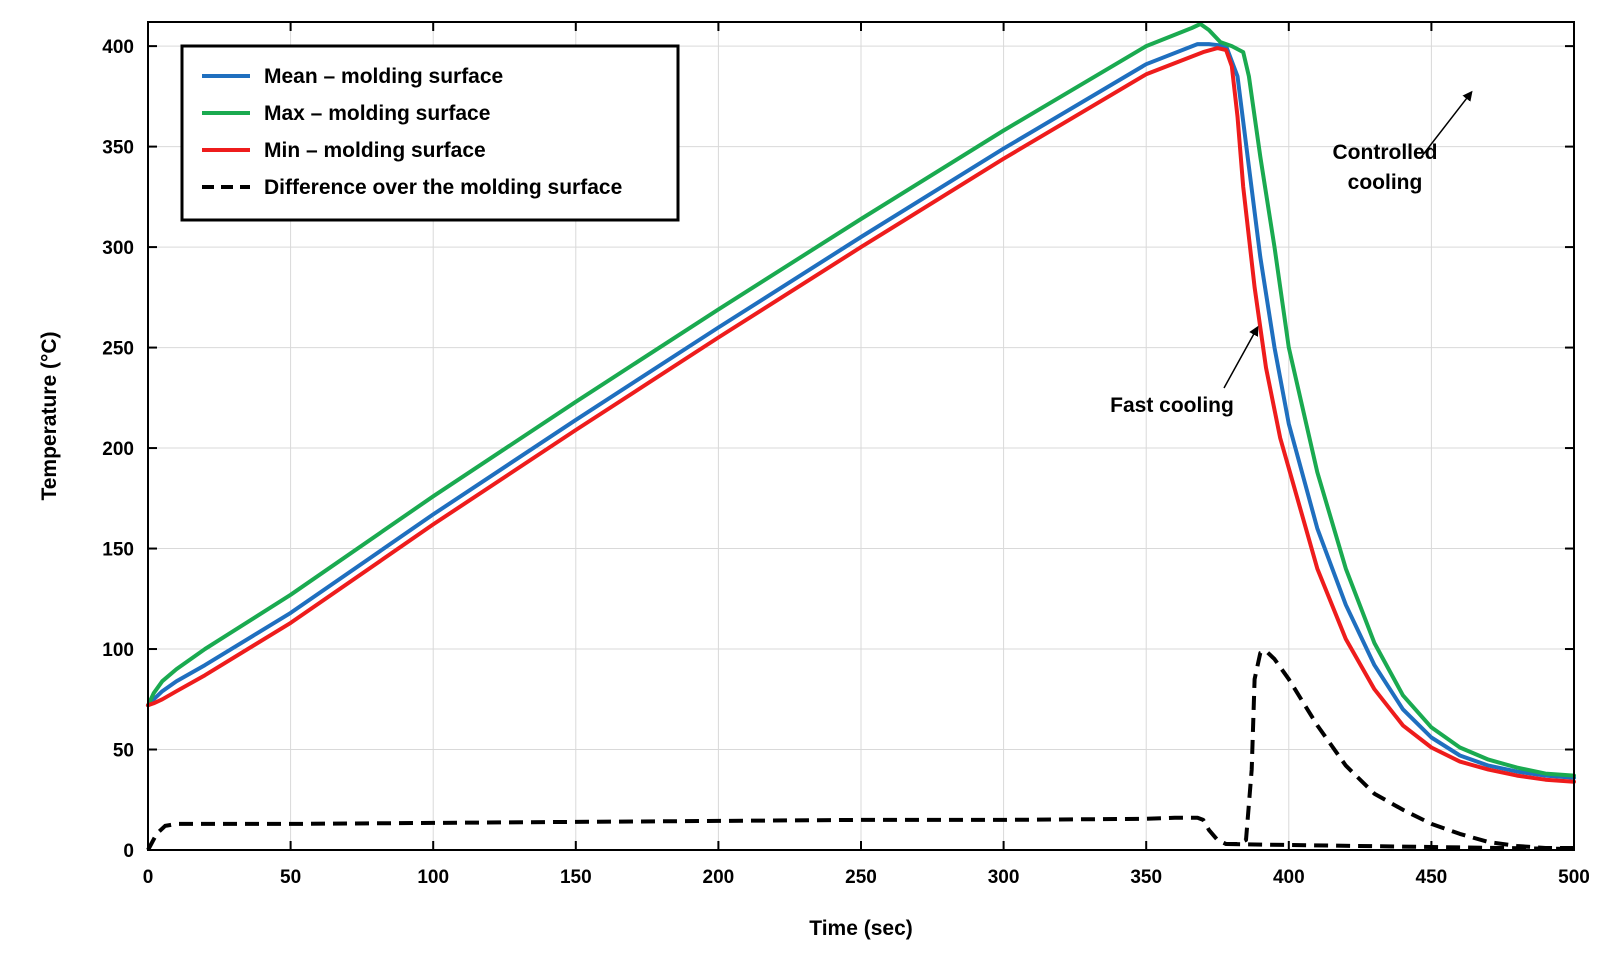  I want to click on x-tick-label: 500, so click(1574, 877).